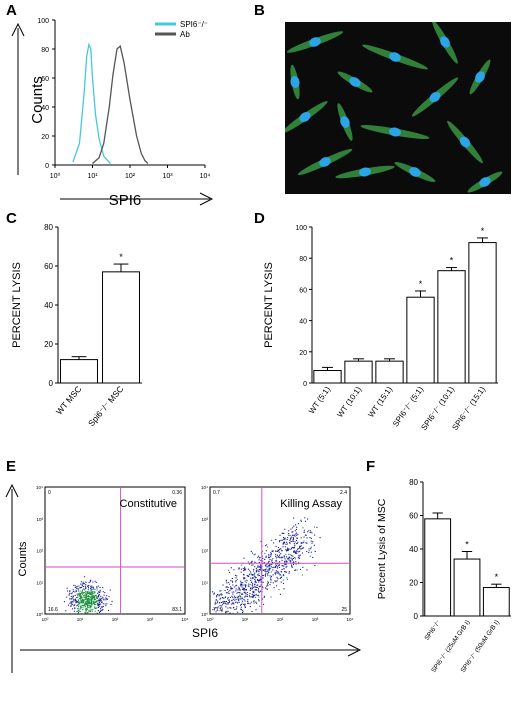 Image resolution: width=520 pixels, height=716 pixels. I want to click on quadrant-upper-right: 0.36, so click(177, 493).